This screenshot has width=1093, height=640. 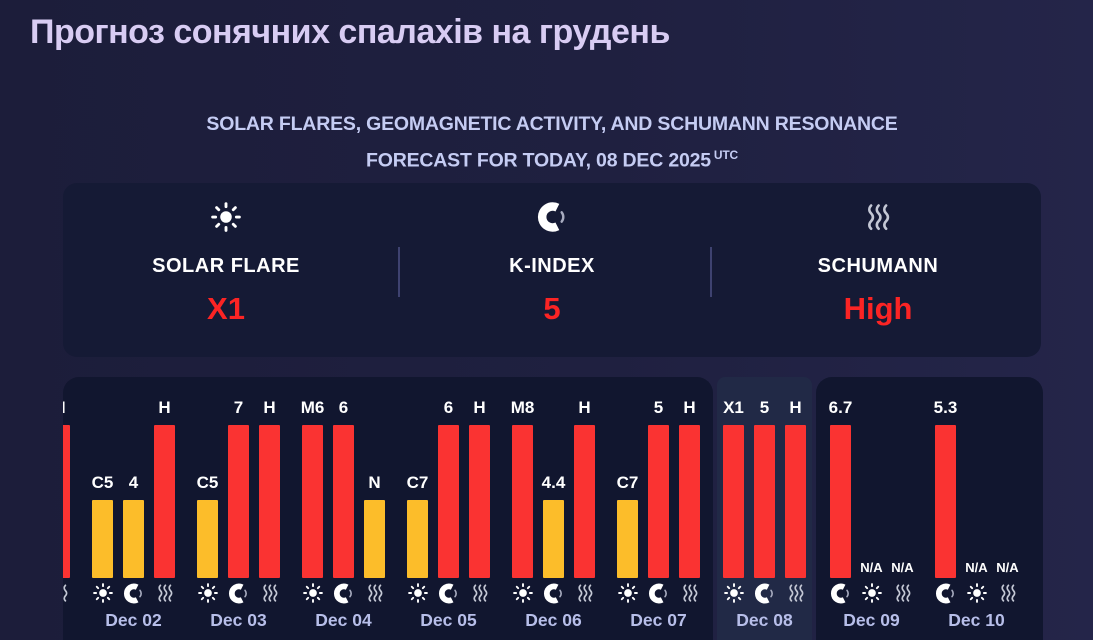 I want to click on day-bars: H, so click(x=69, y=491).